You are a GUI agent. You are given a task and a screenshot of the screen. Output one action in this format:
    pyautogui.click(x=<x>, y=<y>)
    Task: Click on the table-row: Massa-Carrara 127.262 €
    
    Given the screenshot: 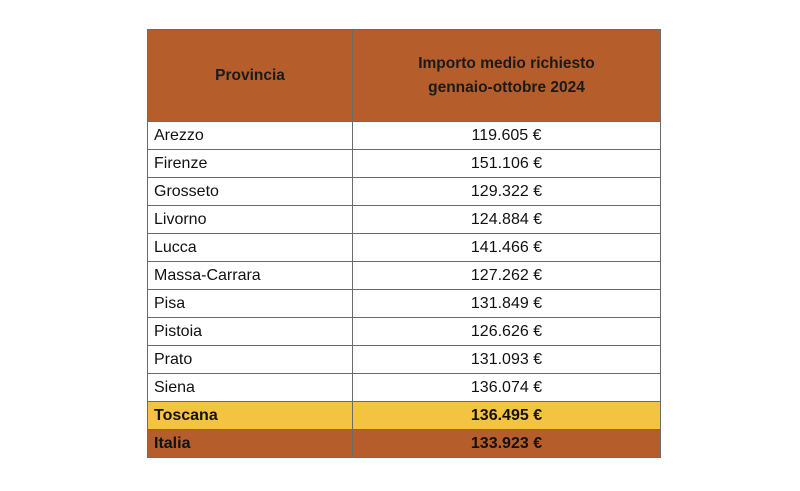 What is the action you would take?
    pyautogui.click(x=404, y=275)
    